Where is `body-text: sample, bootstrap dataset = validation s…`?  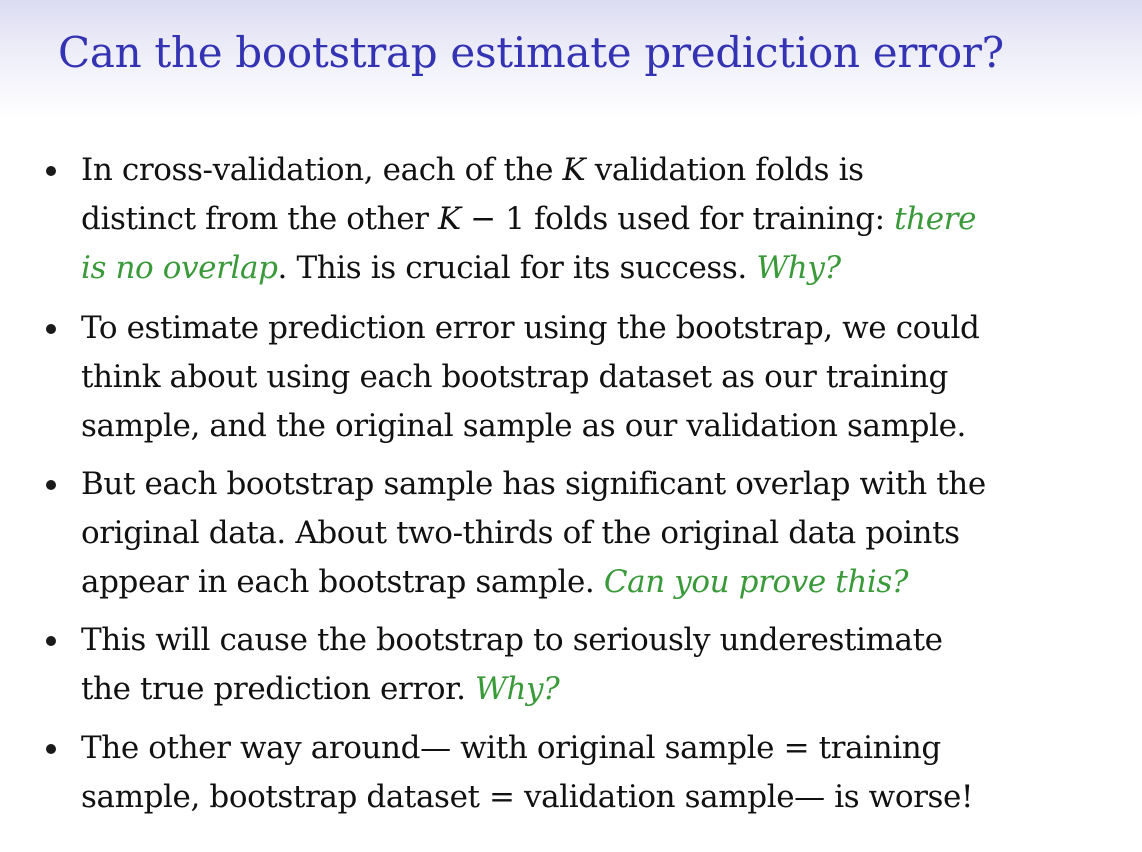
body-text: sample, bootstrap dataset = validation s… is located at coordinates (527, 797).